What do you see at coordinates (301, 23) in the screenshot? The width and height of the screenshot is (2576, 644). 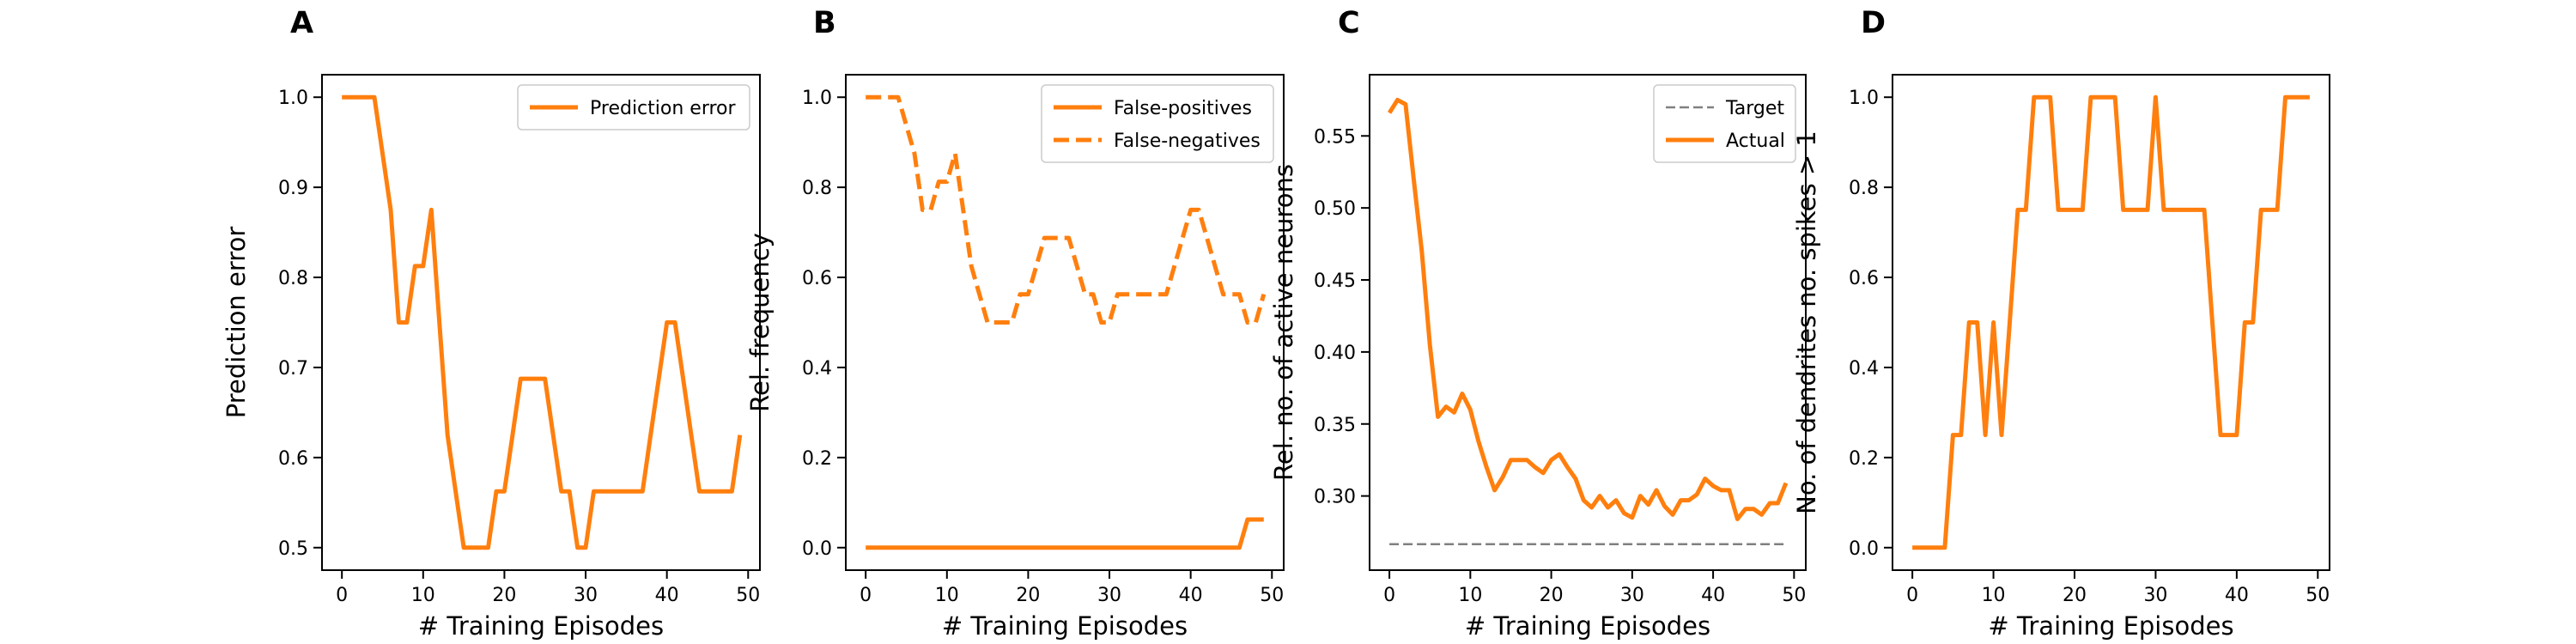 I see `panel-letter-a: A` at bounding box center [301, 23].